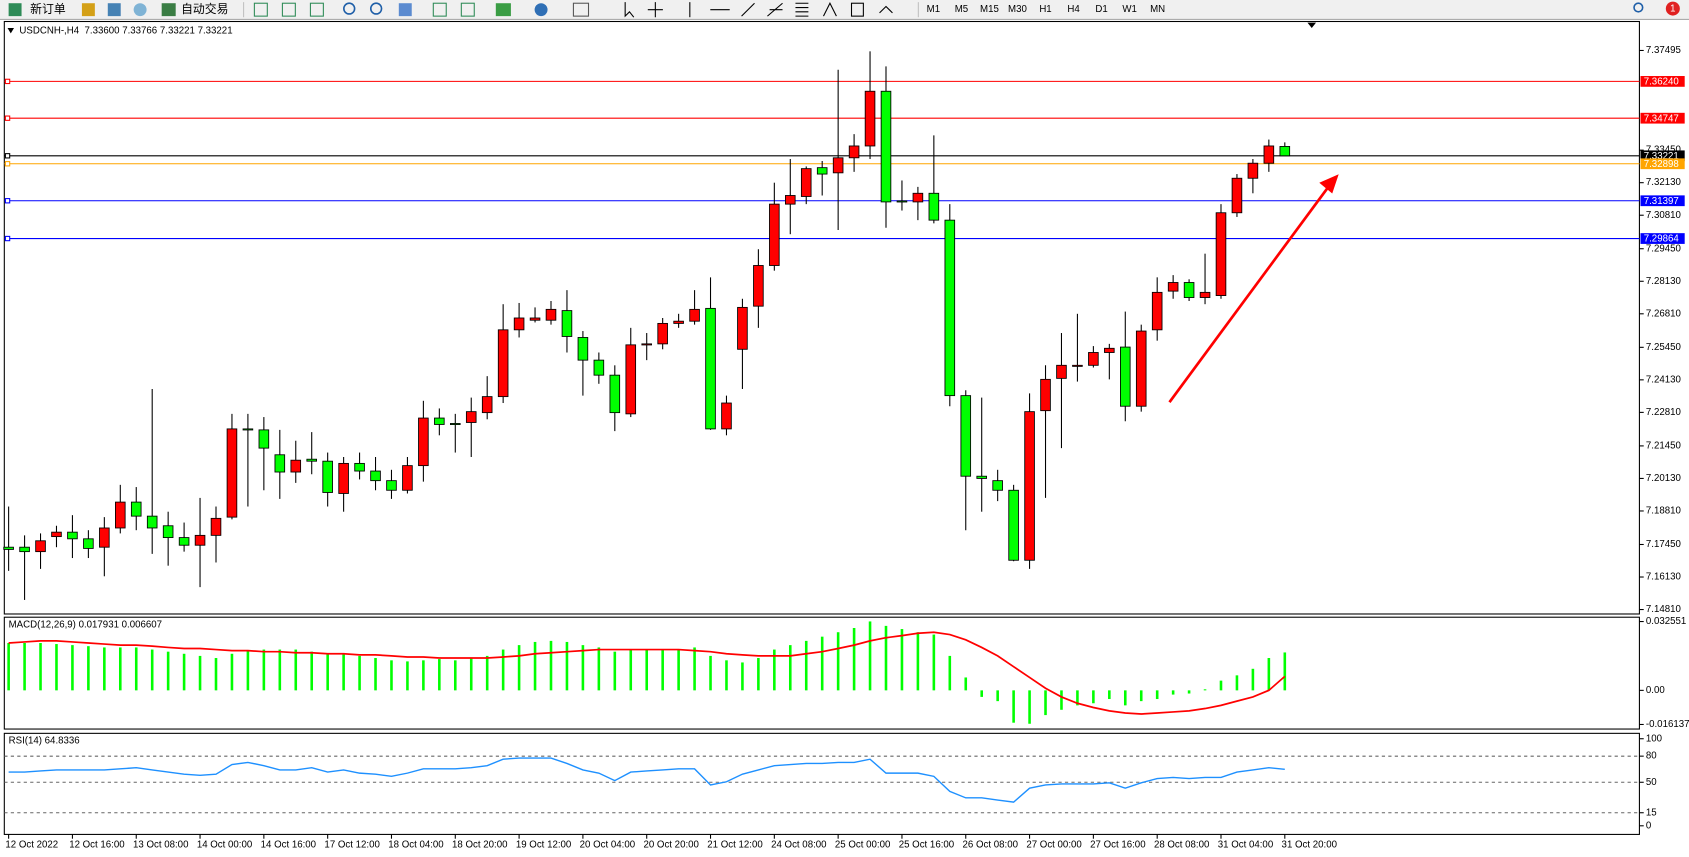  What do you see at coordinates (44, 740) in the screenshot?
I see `panel-title: RSI(14) 64.8336` at bounding box center [44, 740].